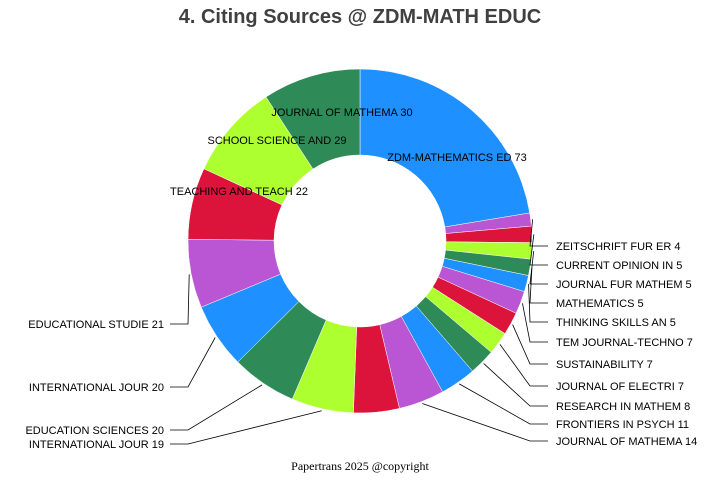 The height and width of the screenshot is (480, 720). What do you see at coordinates (360, 17) in the screenshot?
I see `chart-title: 4. Citing Sources @ ZDM-MATH EDUC` at bounding box center [360, 17].